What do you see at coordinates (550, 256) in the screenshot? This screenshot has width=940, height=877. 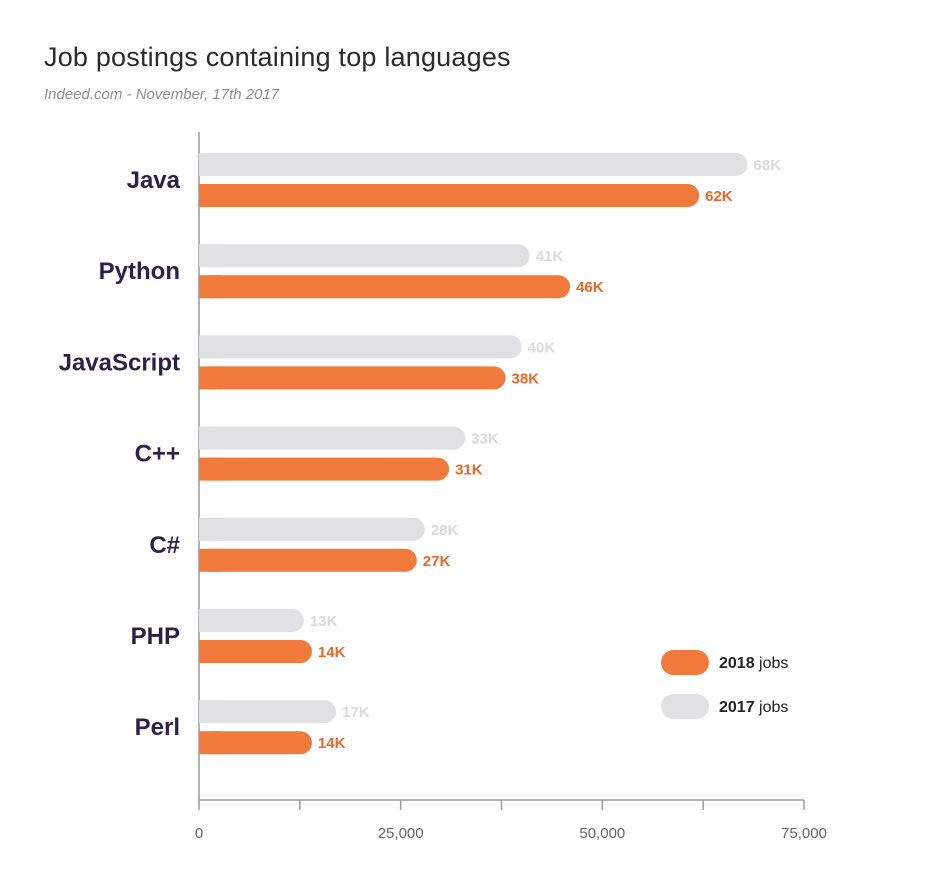 I see `data-label-2017: 41K` at bounding box center [550, 256].